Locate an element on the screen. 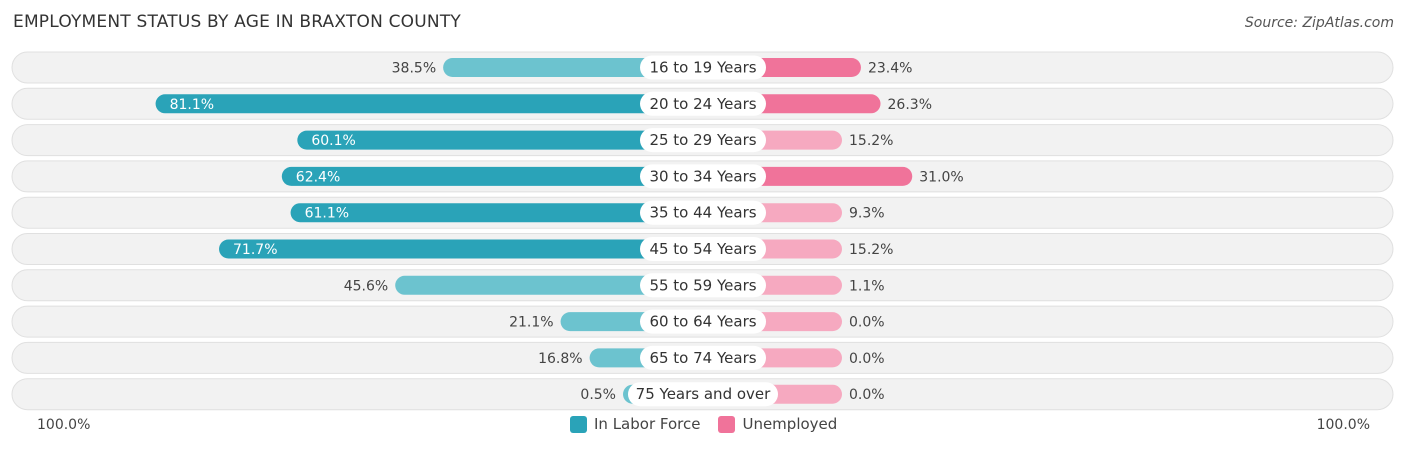 This screenshot has width=1406, height=451. legend: In Labor Force Unemployed is located at coordinates (712, 424).